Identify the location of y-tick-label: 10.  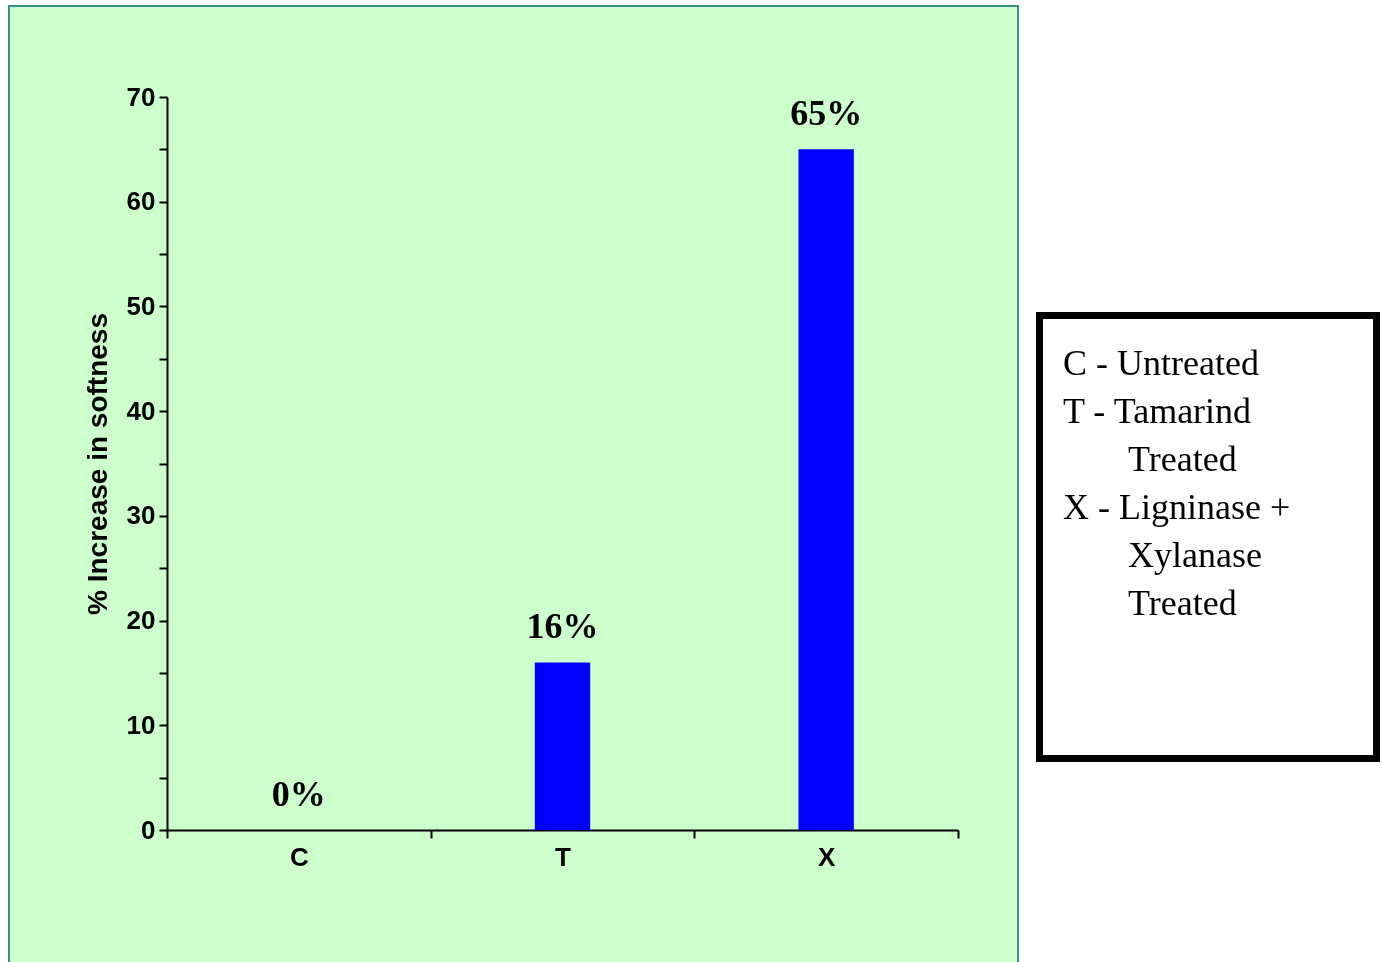
(141, 724).